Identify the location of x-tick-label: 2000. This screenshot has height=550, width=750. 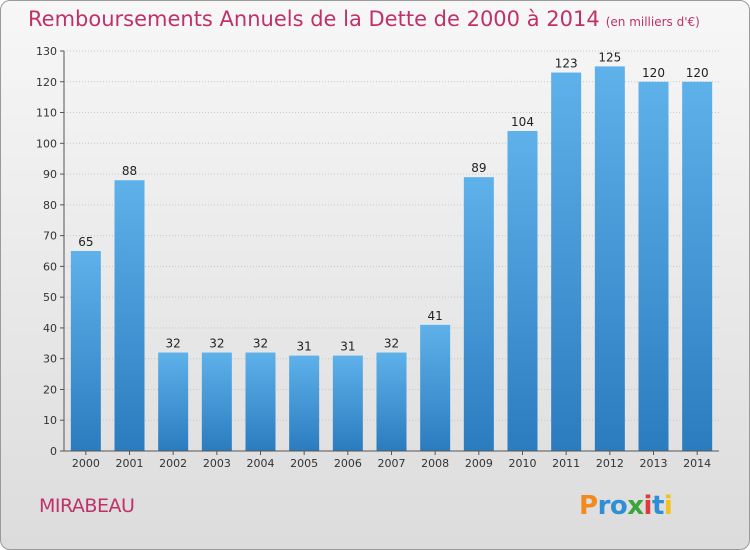
(86, 463).